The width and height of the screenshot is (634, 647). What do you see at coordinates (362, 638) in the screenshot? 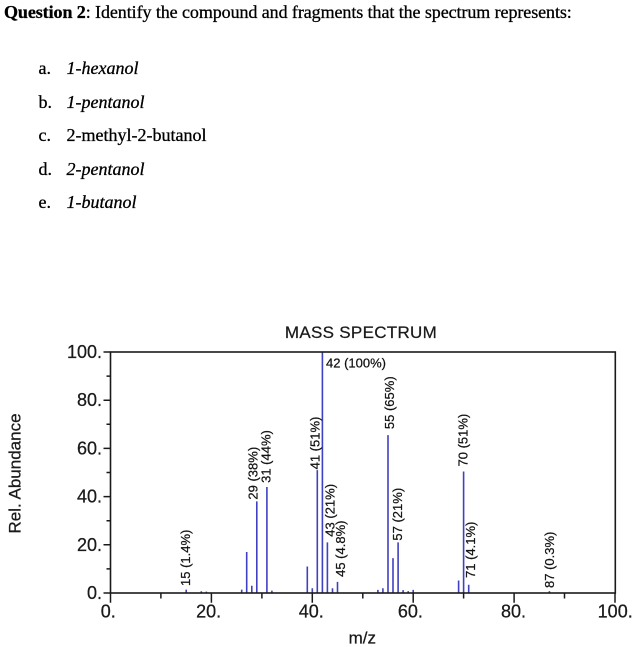
I see `svg-text: m/z` at bounding box center [362, 638].